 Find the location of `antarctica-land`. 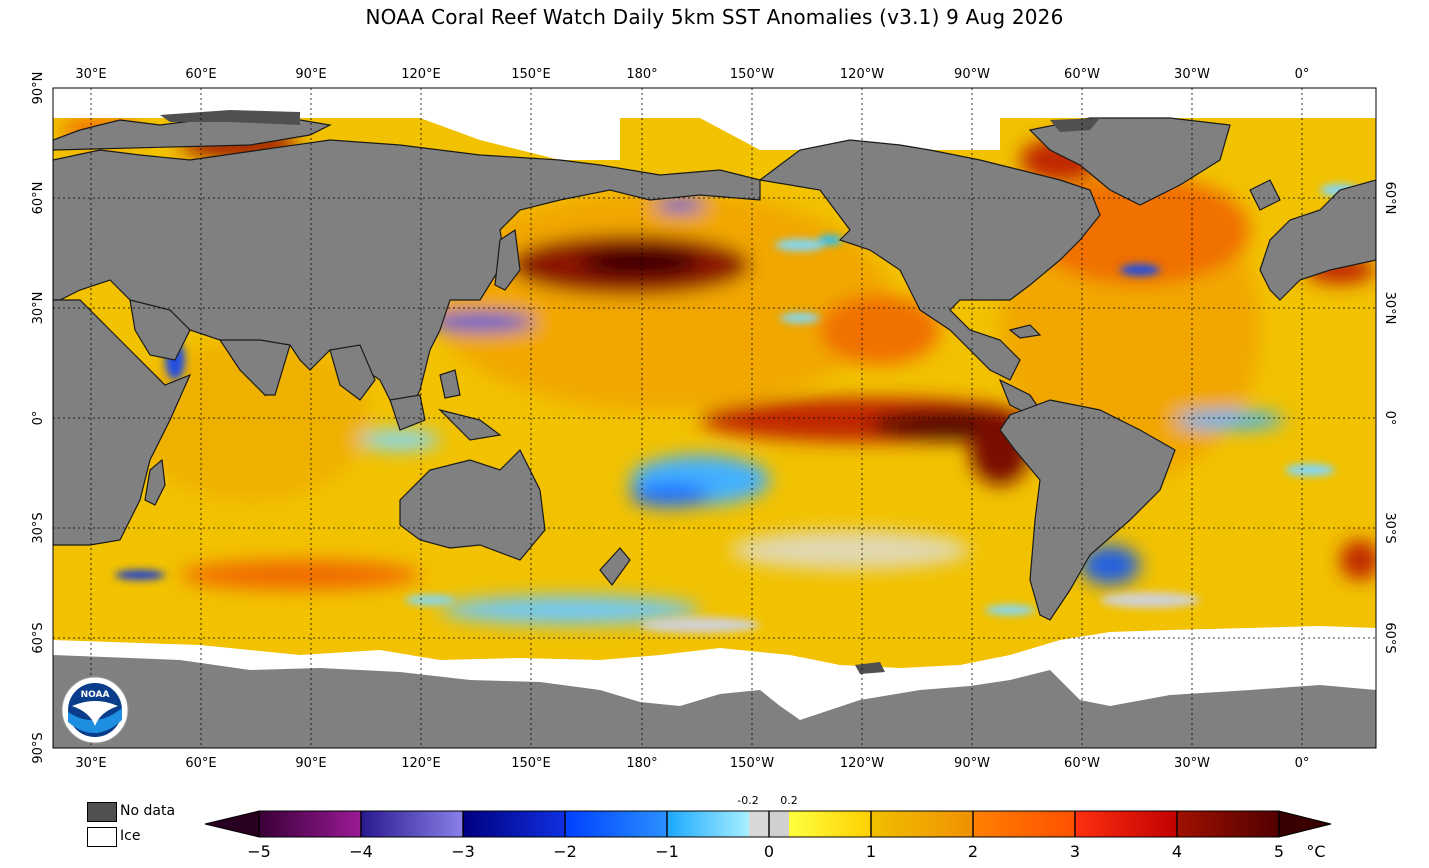

antarctica-land is located at coordinates (714, 701).